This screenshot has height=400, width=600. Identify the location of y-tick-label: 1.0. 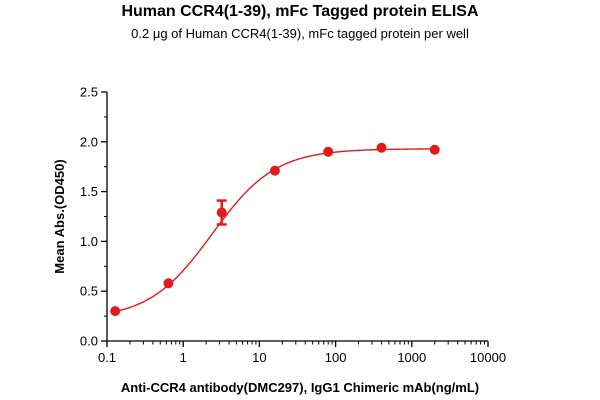
(89, 241).